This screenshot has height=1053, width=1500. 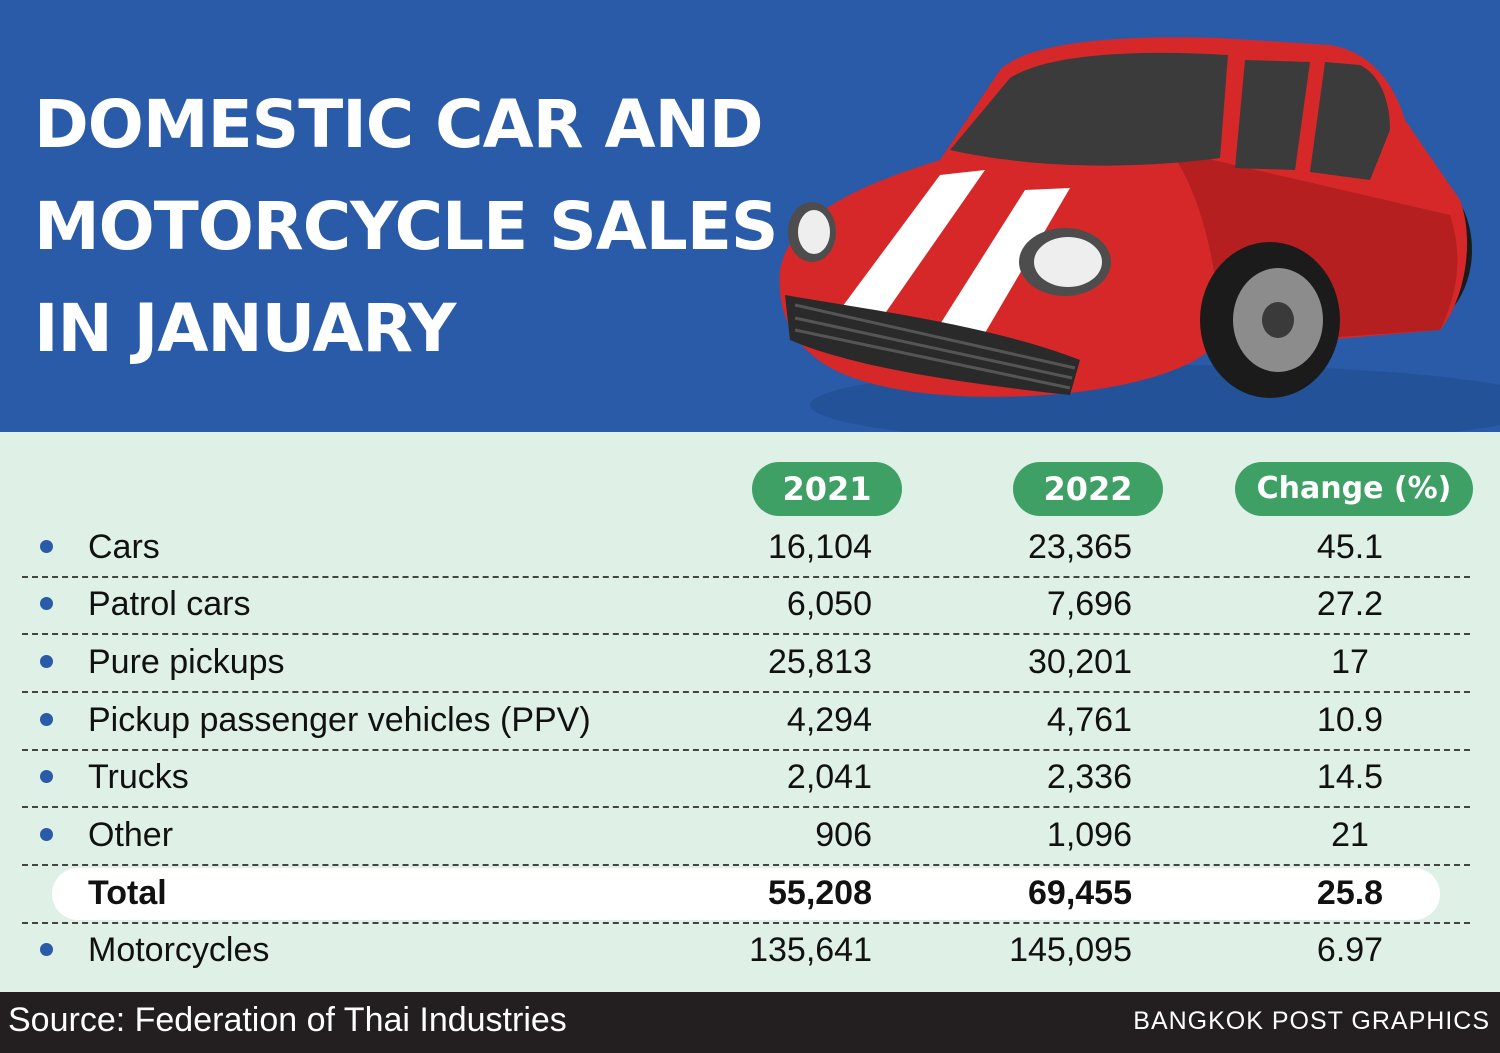 I want to click on row-label: Trucks, so click(x=138, y=777).